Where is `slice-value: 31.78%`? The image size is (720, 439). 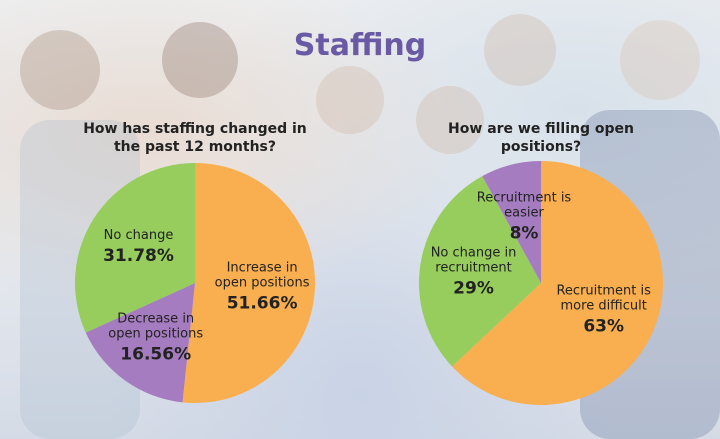 slice-value: 31.78% is located at coordinates (138, 255).